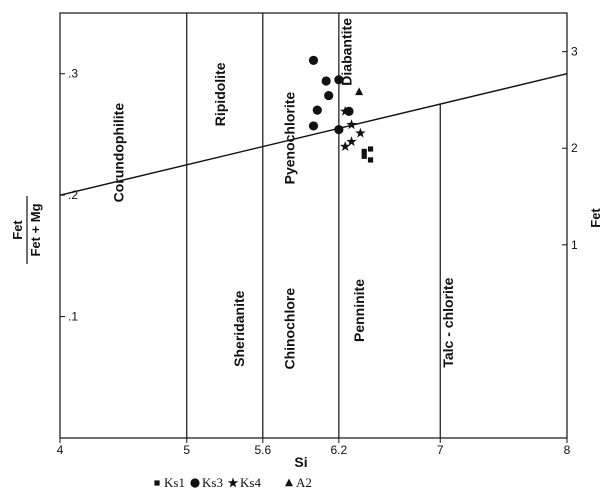 The image size is (610, 498). Describe the element at coordinates (359, 310) in the screenshot. I see `field-label: Penninite` at that location.